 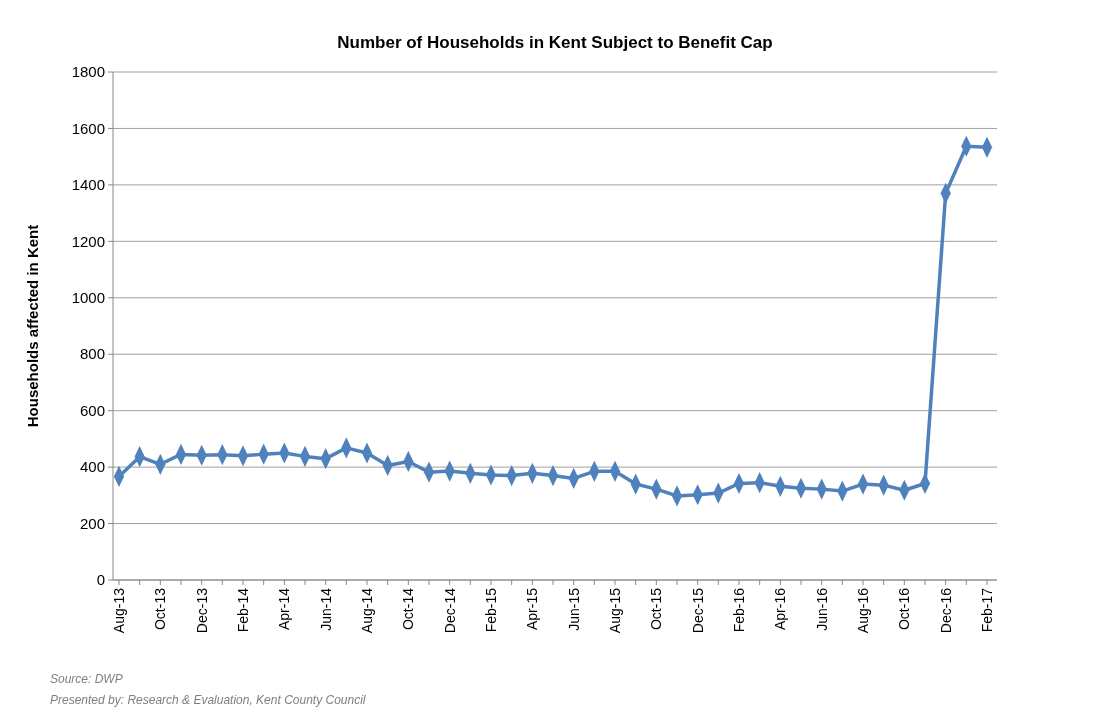 I want to click on y-tick-label: 0, so click(x=100, y=580).